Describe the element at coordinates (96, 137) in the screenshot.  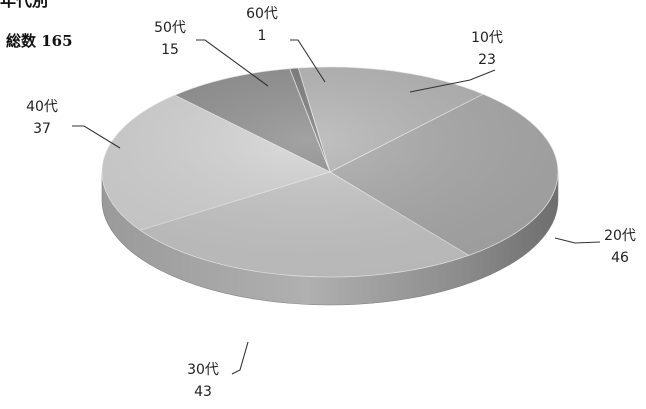
I see `leader-line-40代` at that location.